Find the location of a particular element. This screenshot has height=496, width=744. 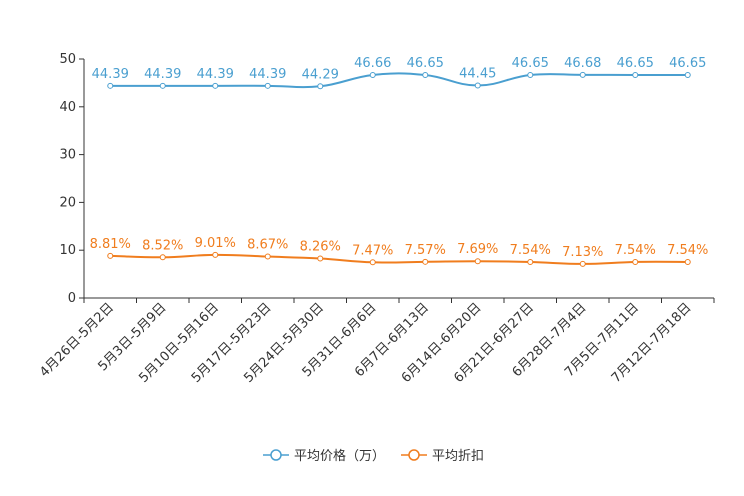

data-label: 44.29 is located at coordinates (320, 74).